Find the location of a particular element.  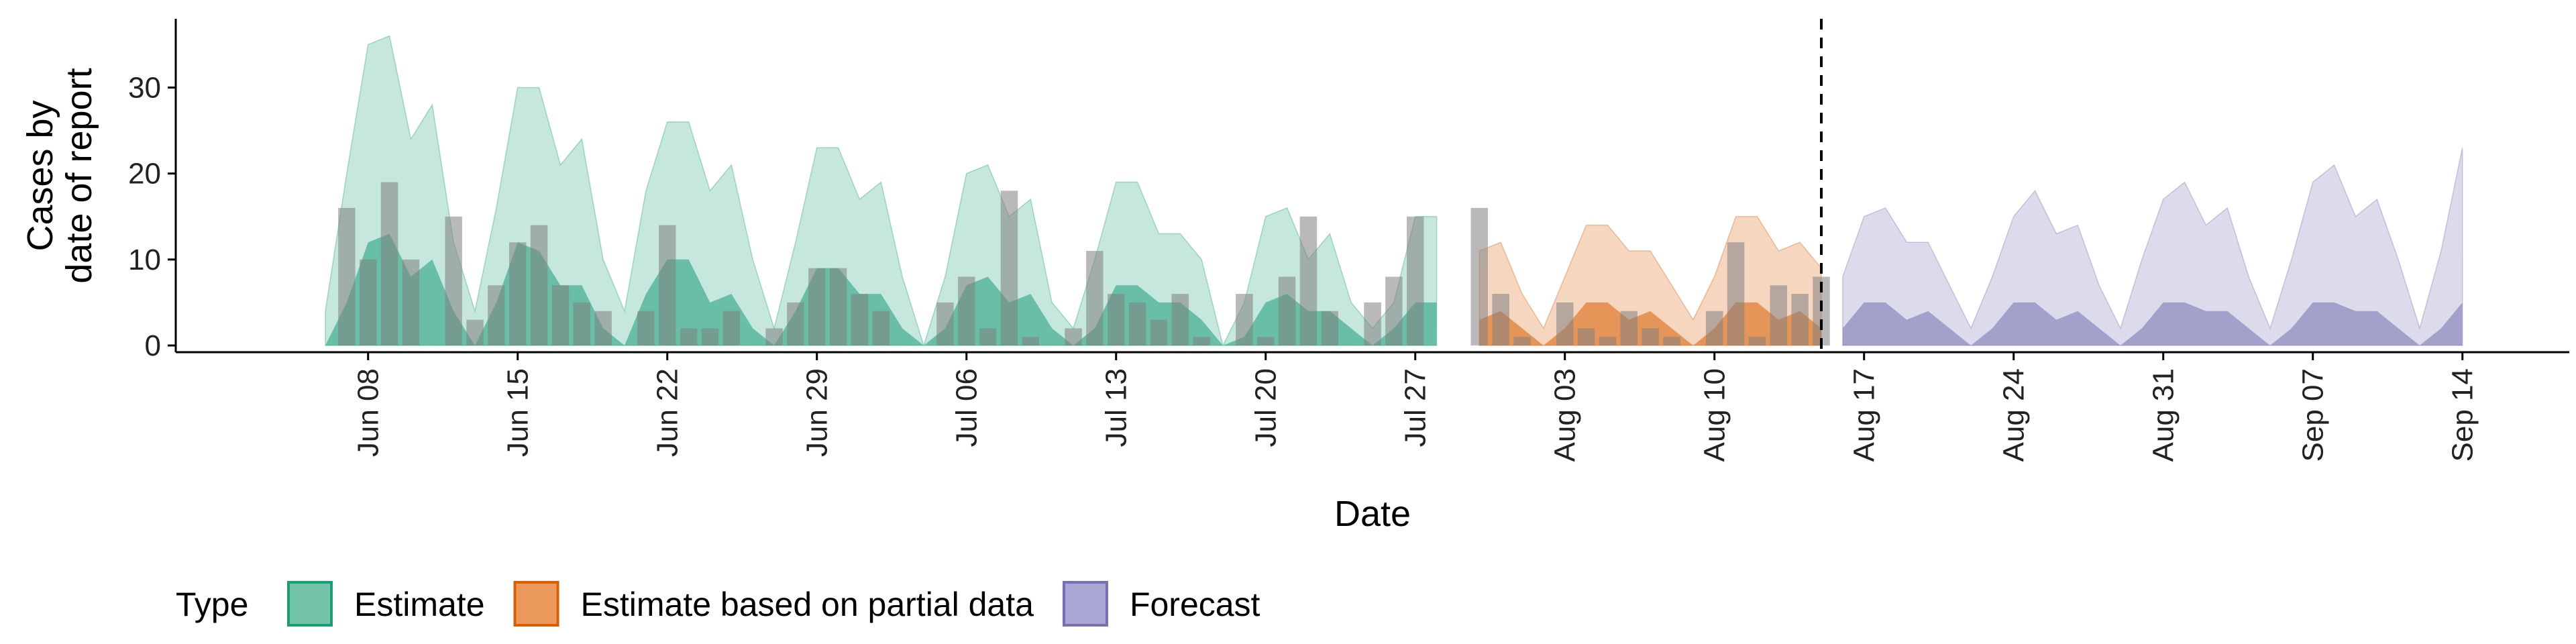

x-tick-label: Aug 17 is located at coordinates (1864, 415).